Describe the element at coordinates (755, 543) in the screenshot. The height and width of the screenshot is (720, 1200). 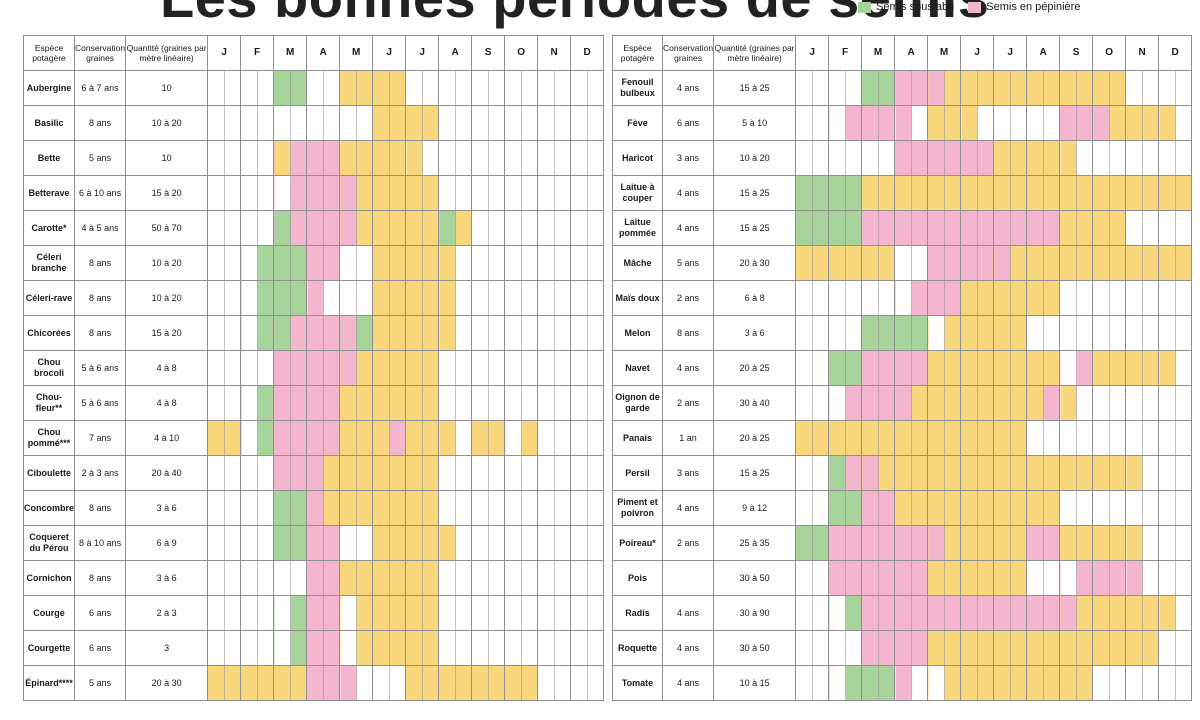
I see `seed-quantity: 25 à 35` at that location.